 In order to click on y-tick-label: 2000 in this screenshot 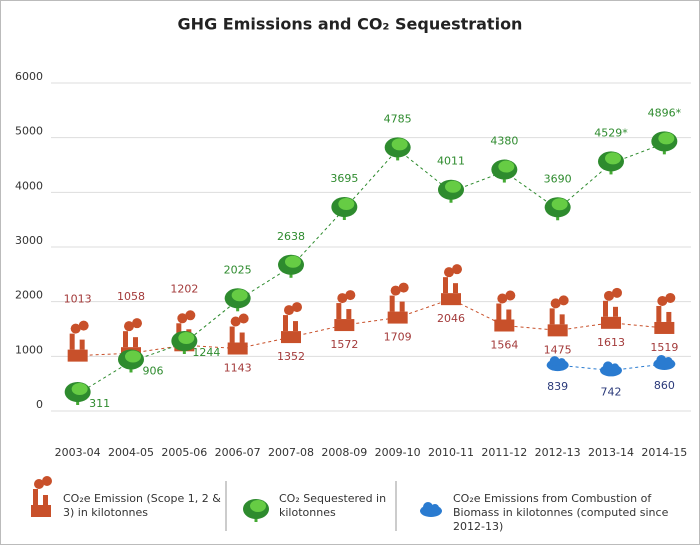, I will do `click(29, 295)`.